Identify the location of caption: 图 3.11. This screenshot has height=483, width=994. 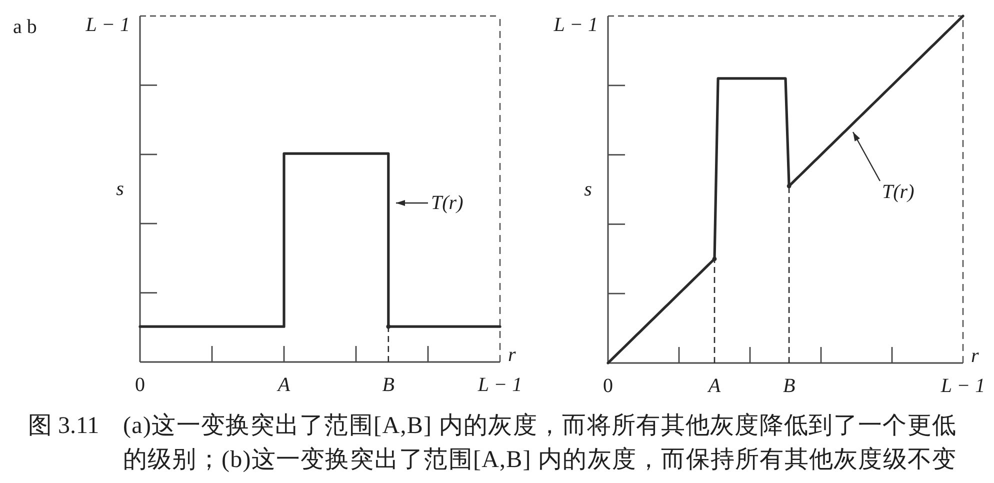
(64, 426).